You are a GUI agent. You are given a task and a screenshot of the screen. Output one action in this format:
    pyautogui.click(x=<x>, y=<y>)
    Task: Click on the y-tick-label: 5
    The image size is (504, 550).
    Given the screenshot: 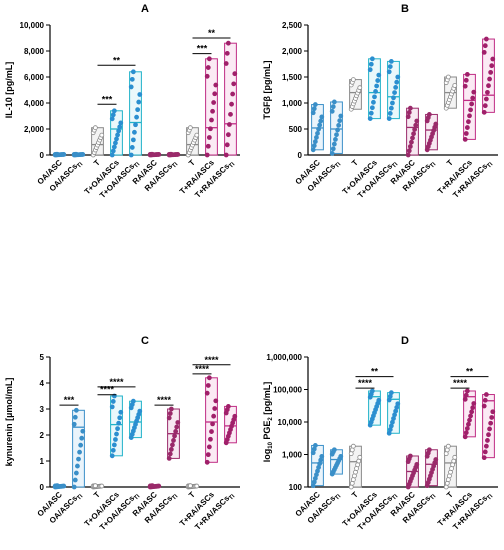 What is the action you would take?
    pyautogui.click(x=42, y=357)
    